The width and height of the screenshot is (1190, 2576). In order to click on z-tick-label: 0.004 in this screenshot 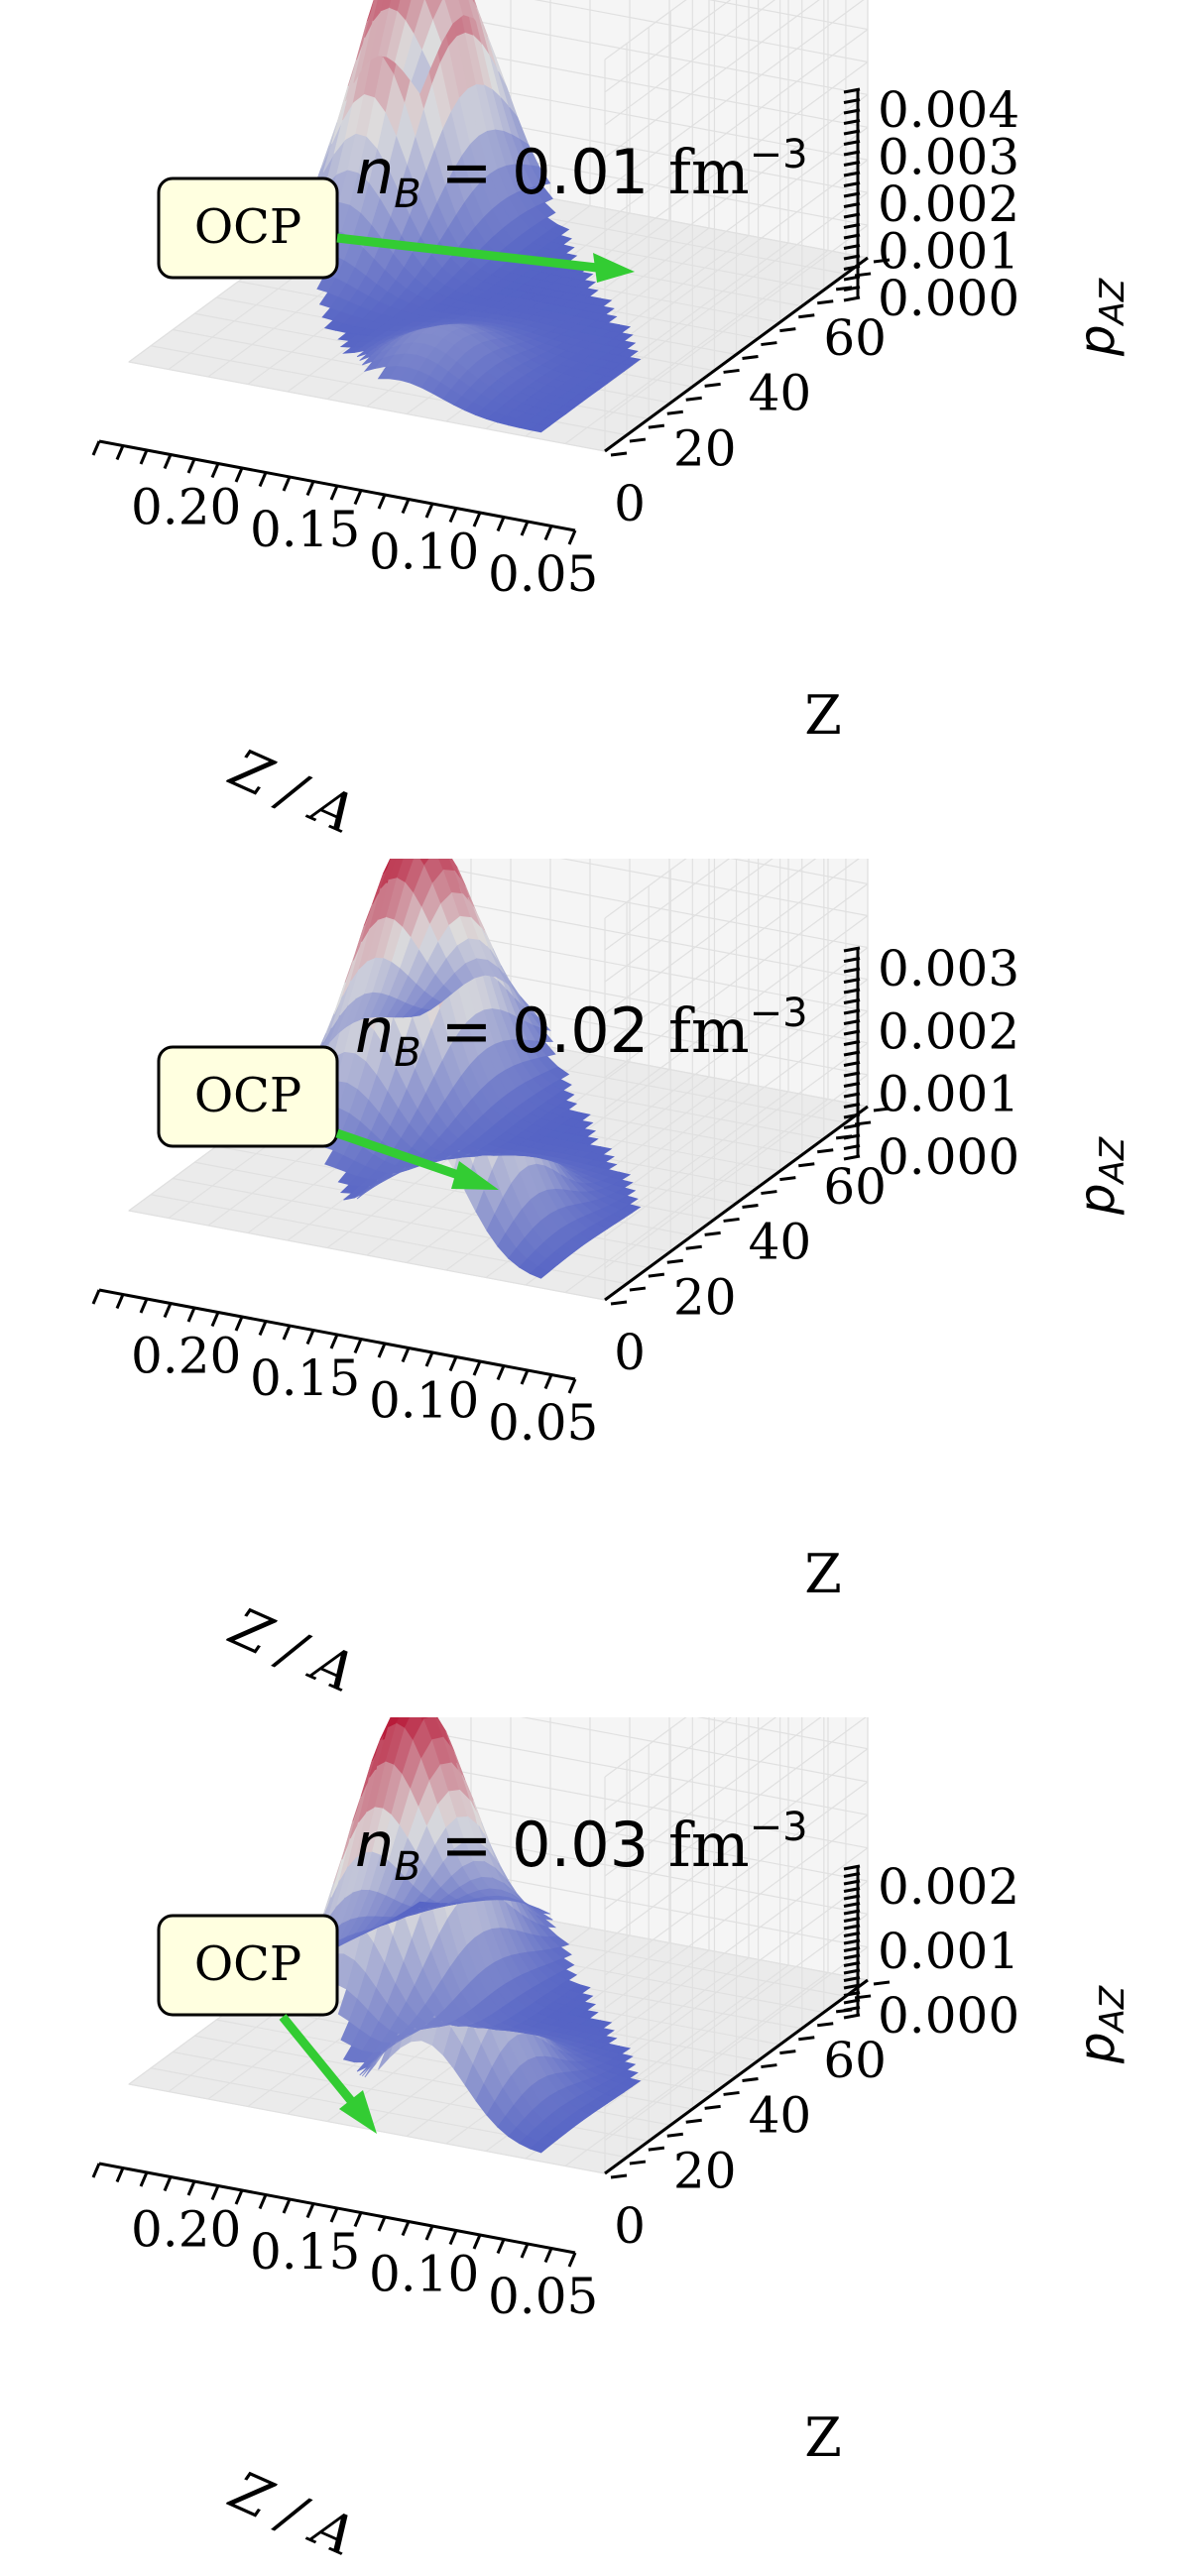, I will do `click(948, 110)`.